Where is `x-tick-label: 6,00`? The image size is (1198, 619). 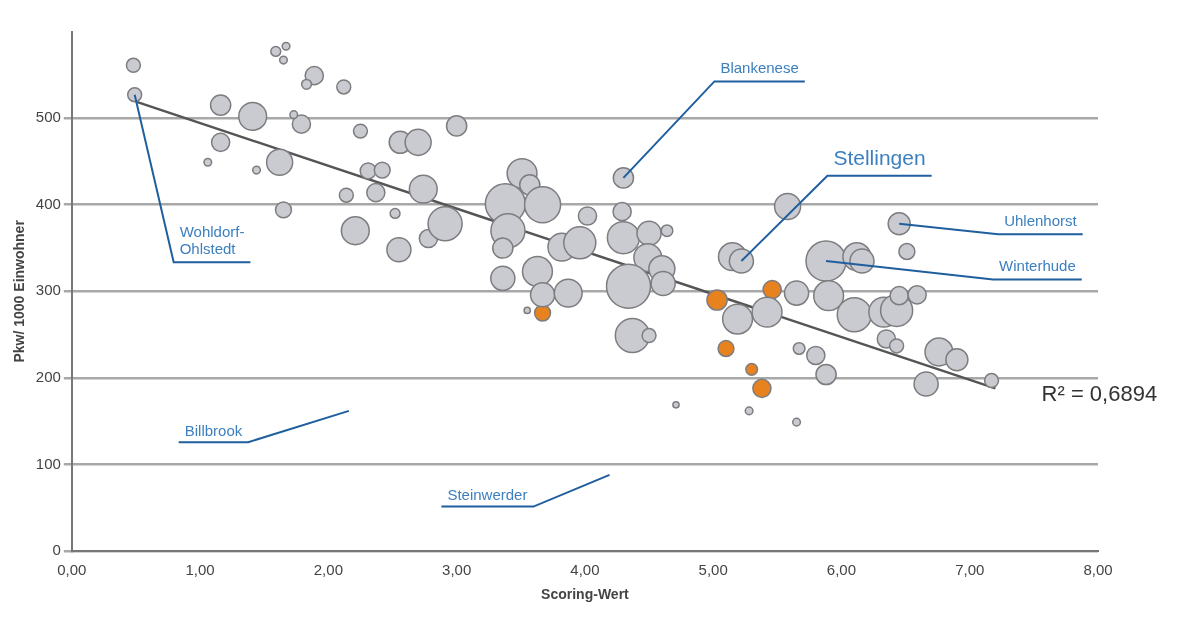
x-tick-label: 6,00 is located at coordinates (841, 570).